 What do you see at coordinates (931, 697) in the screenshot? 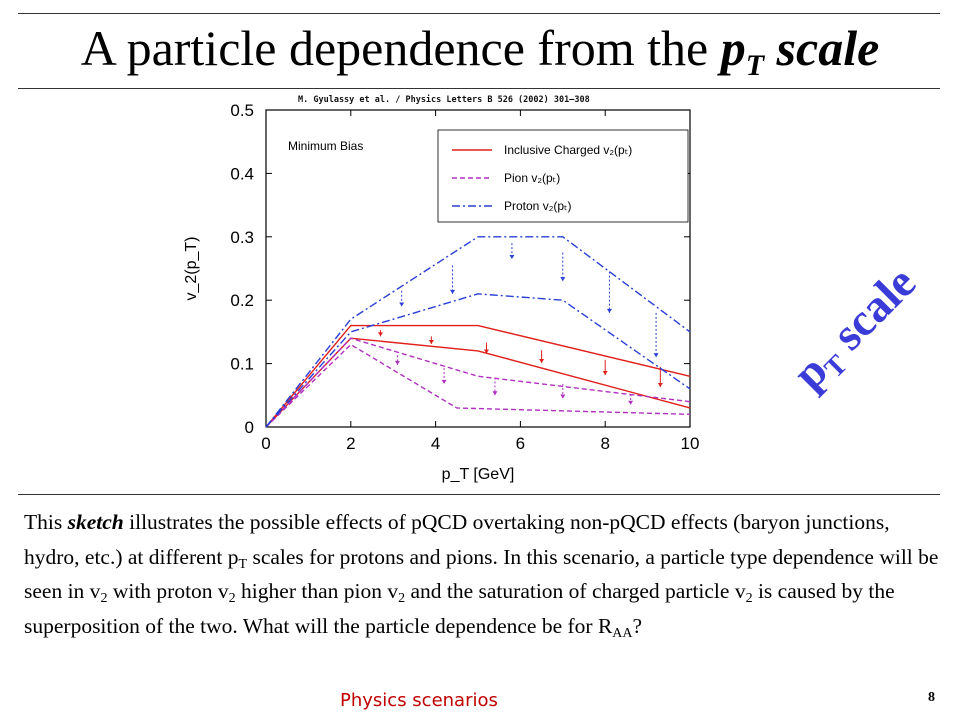
I see `page-number: 8` at bounding box center [931, 697].